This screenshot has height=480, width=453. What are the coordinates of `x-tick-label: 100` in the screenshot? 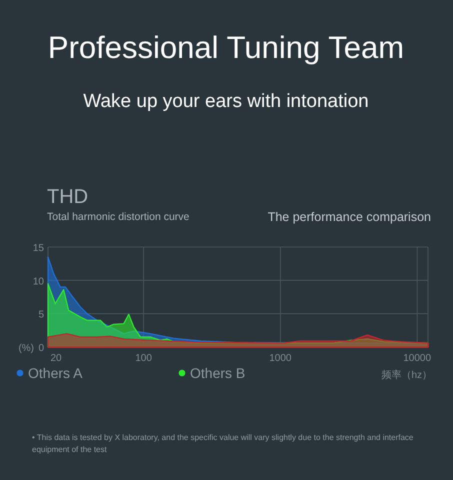 It's located at (143, 358).